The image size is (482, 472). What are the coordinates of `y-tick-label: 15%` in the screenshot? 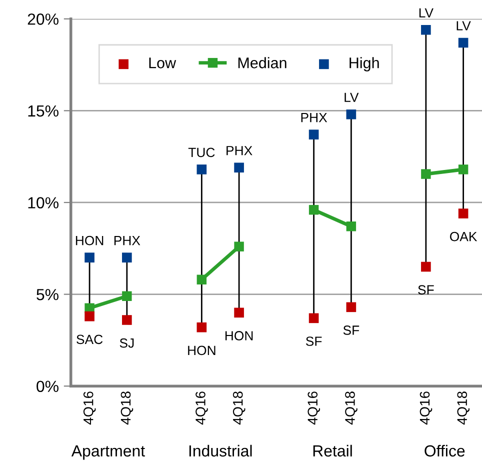 It's located at (43, 111).